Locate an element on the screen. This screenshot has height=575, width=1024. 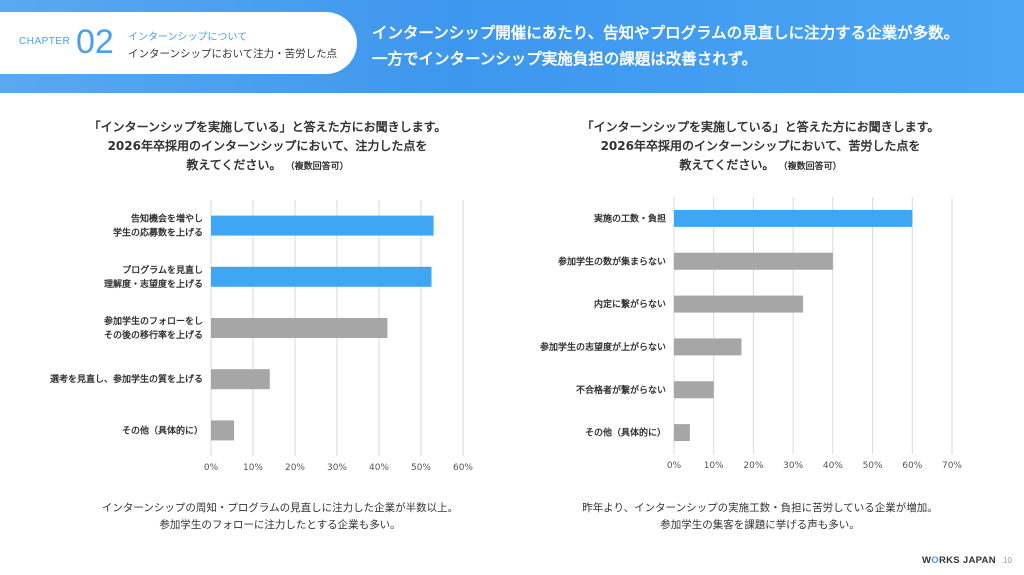
category-label: 内定に繋がらない is located at coordinates (630, 304).